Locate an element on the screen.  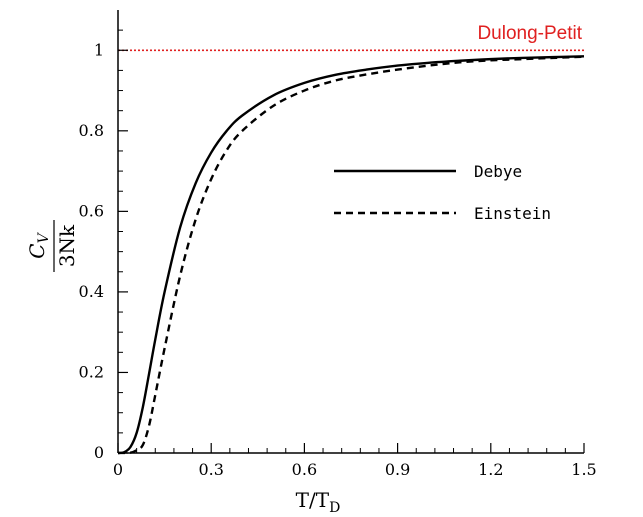
x-tick-label: 0.6 is located at coordinates (304, 469).